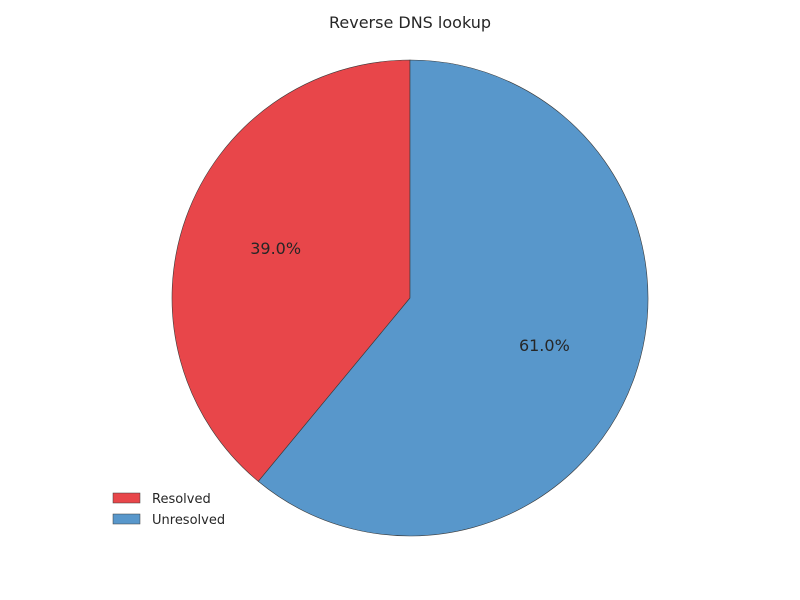 This screenshot has height=600, width=800. What do you see at coordinates (188, 520) in the screenshot?
I see `legend-label-unresolved: Unresolved` at bounding box center [188, 520].